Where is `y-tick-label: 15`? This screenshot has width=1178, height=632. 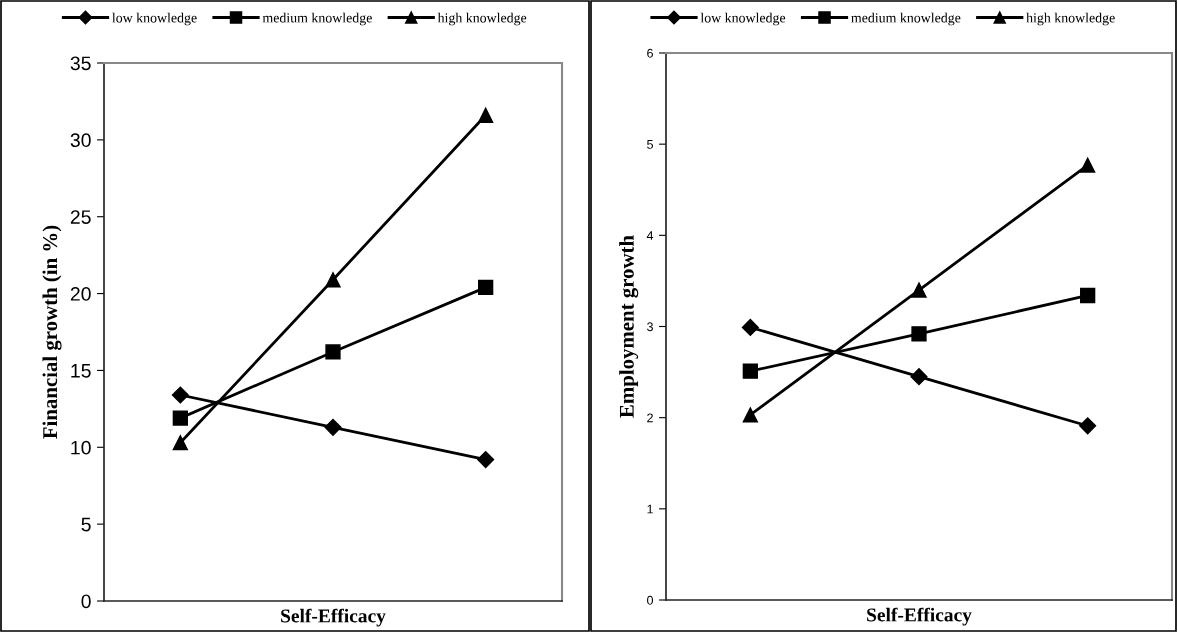
y-tick-label: 15 is located at coordinates (81, 371).